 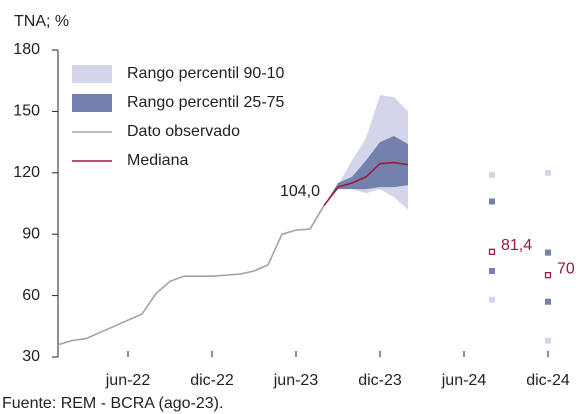 I want to click on y-tick-label: 120, so click(x=26, y=172).